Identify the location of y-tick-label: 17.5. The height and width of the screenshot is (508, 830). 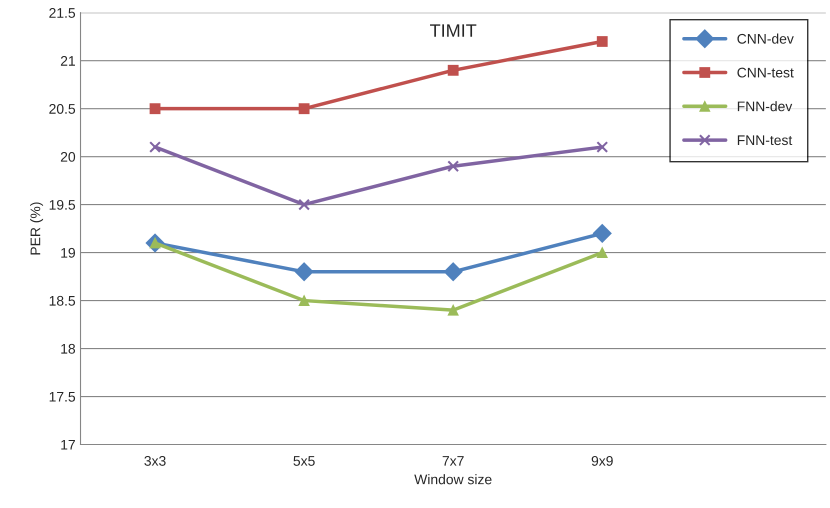
(63, 397).